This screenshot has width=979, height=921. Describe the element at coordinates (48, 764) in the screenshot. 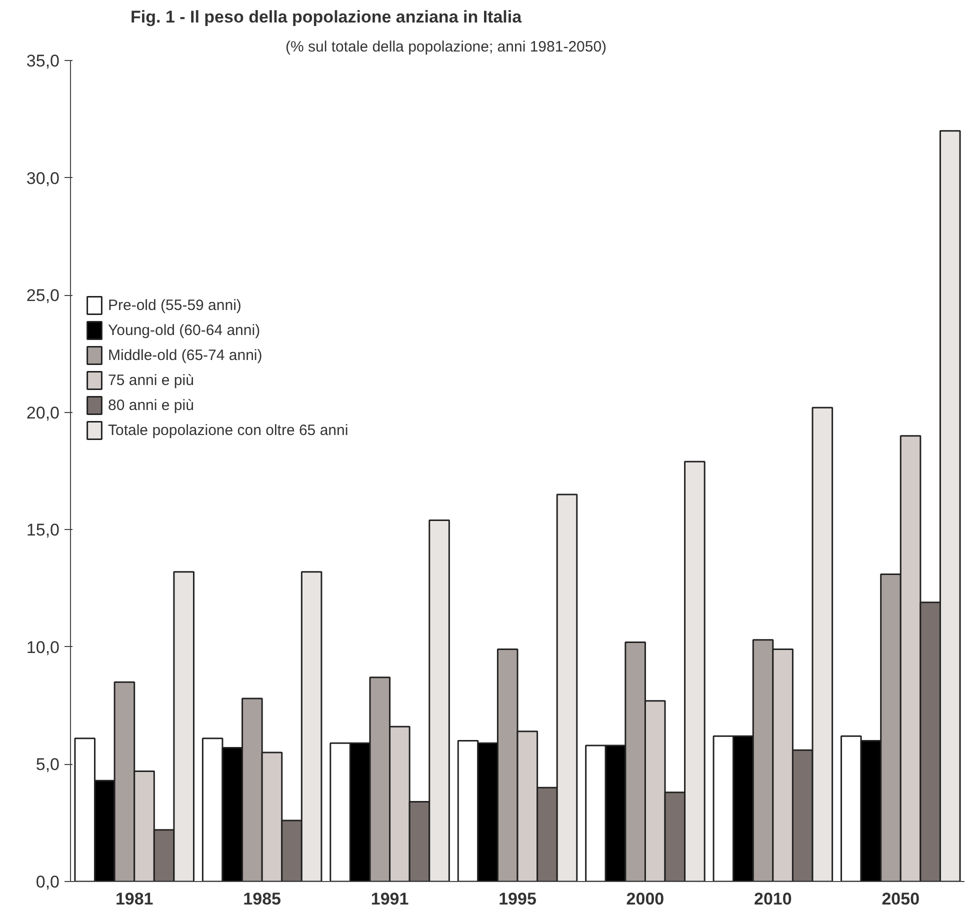

I see `y-tick-label: 5,0` at that location.